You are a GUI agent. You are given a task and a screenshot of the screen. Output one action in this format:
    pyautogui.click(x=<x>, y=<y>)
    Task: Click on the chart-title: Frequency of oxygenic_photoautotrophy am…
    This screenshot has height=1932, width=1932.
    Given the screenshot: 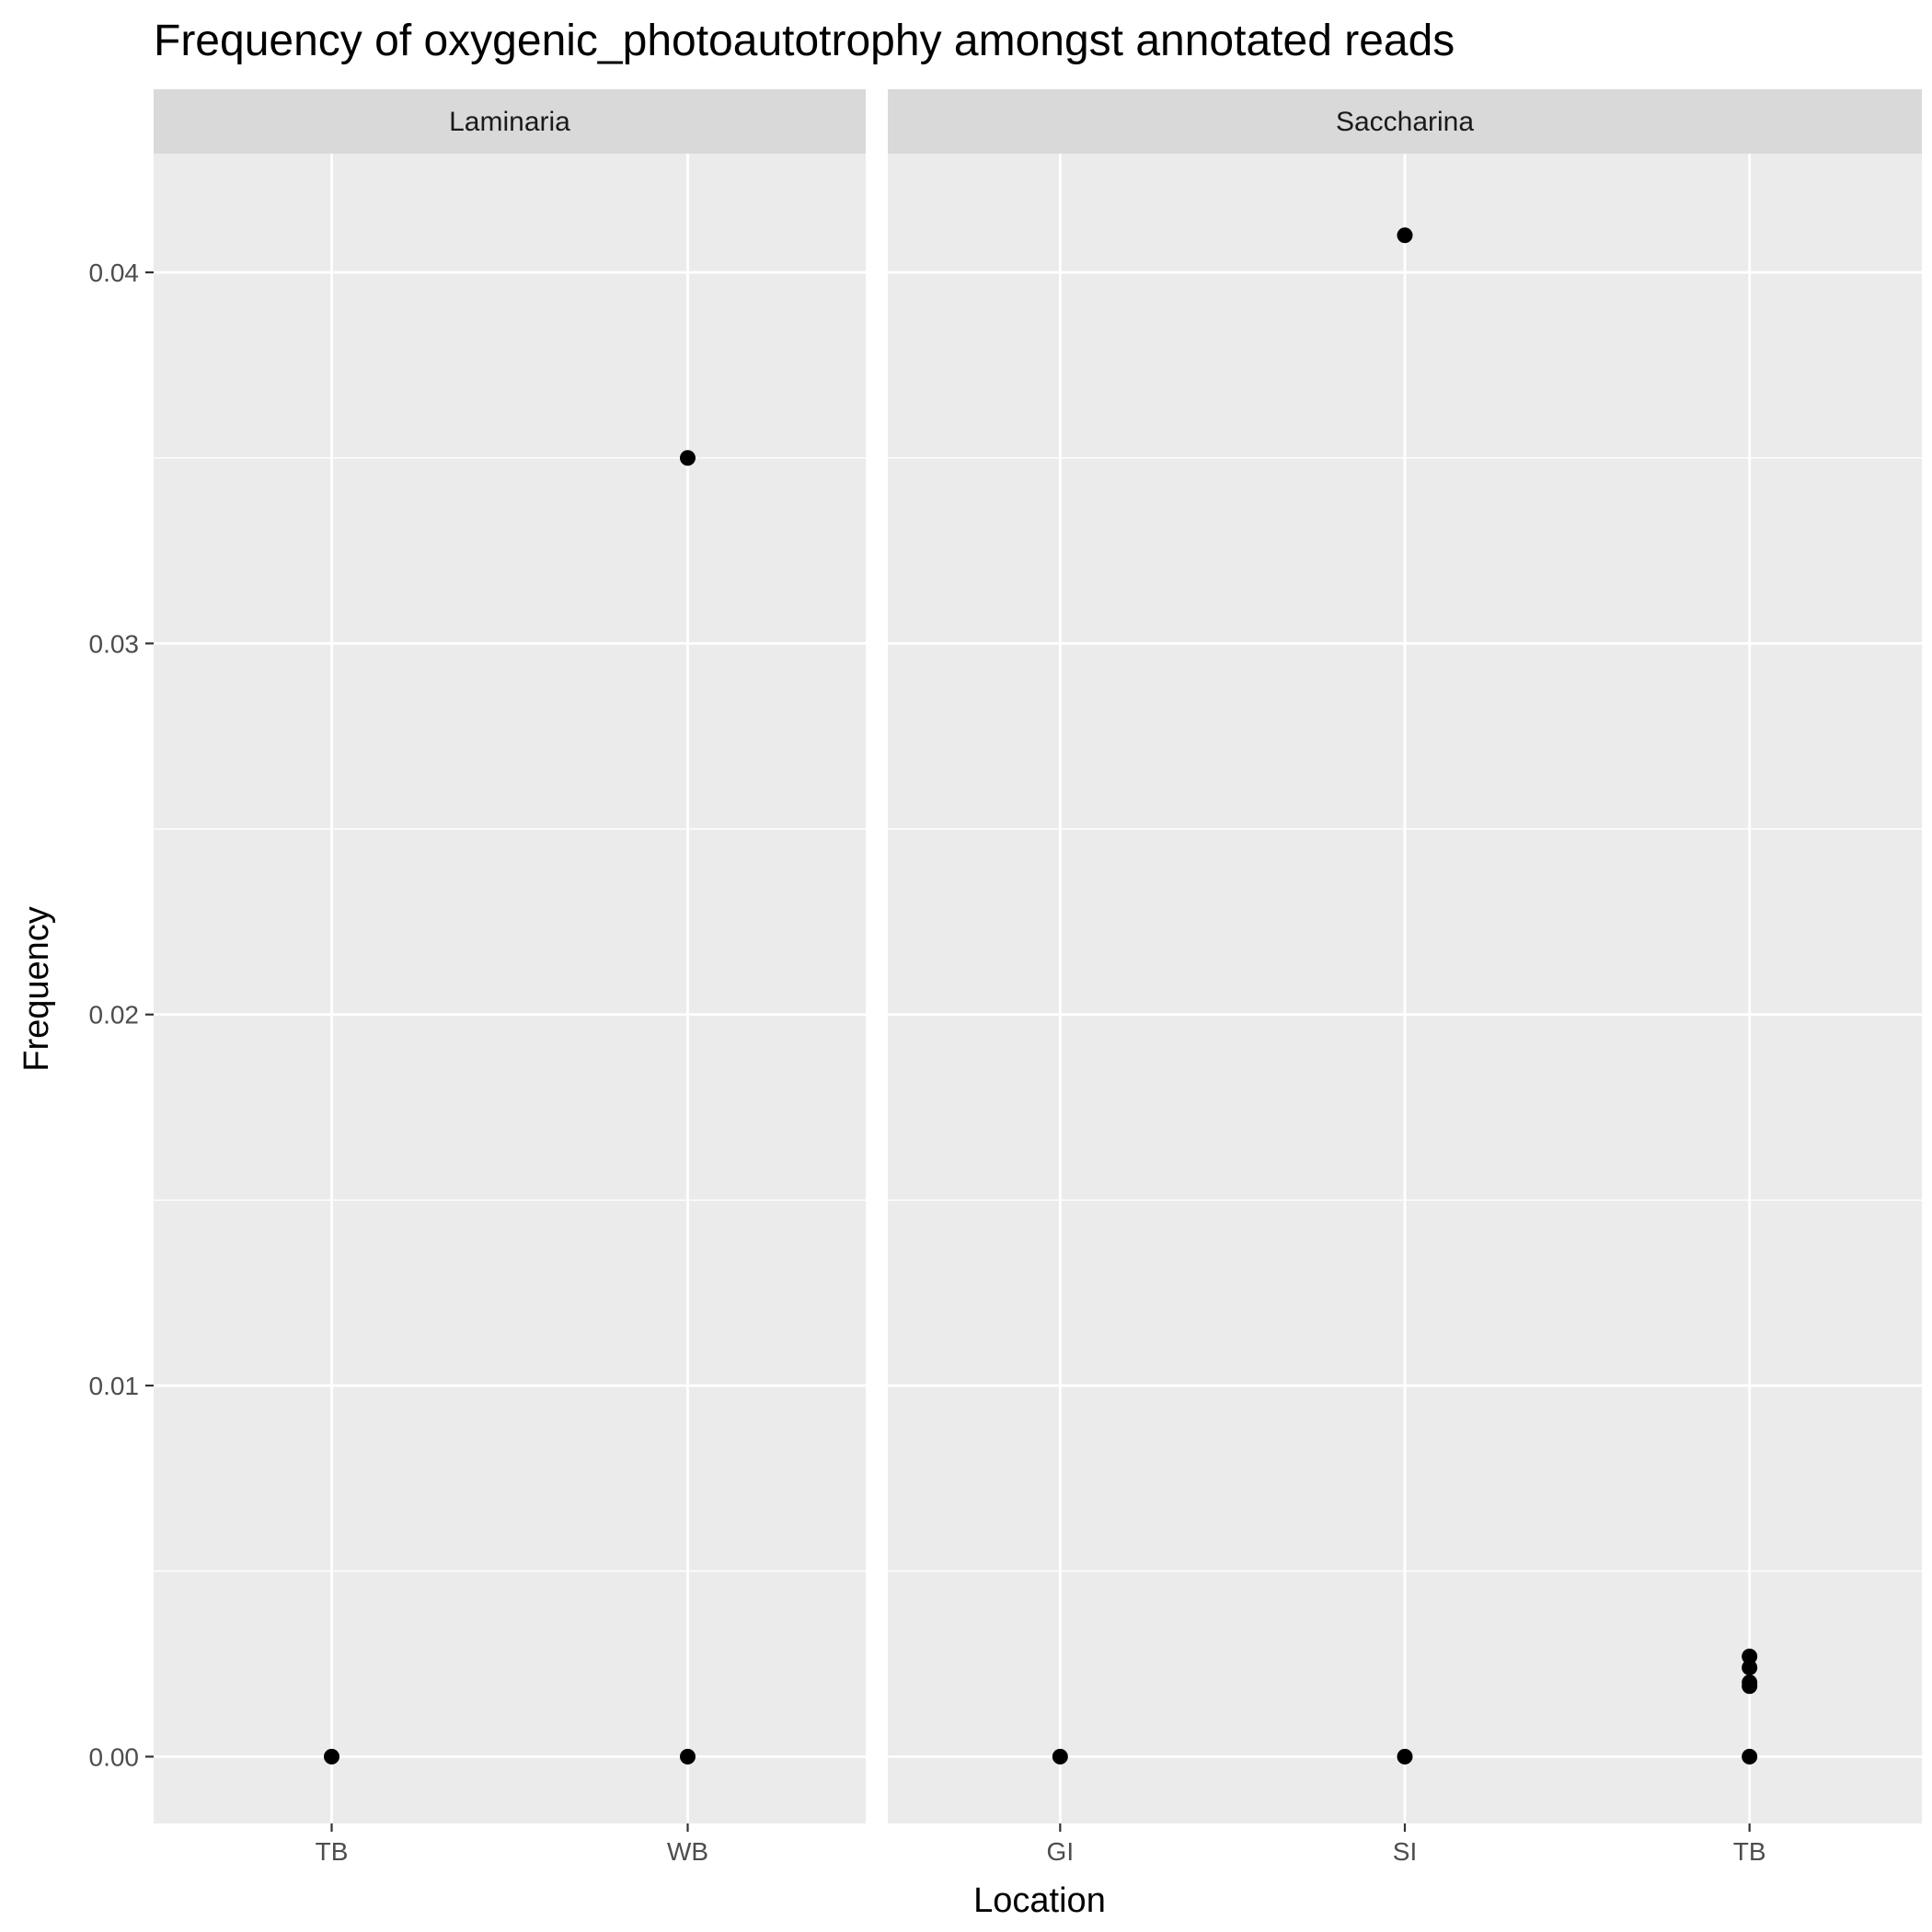 What is the action you would take?
    pyautogui.click(x=804, y=41)
    